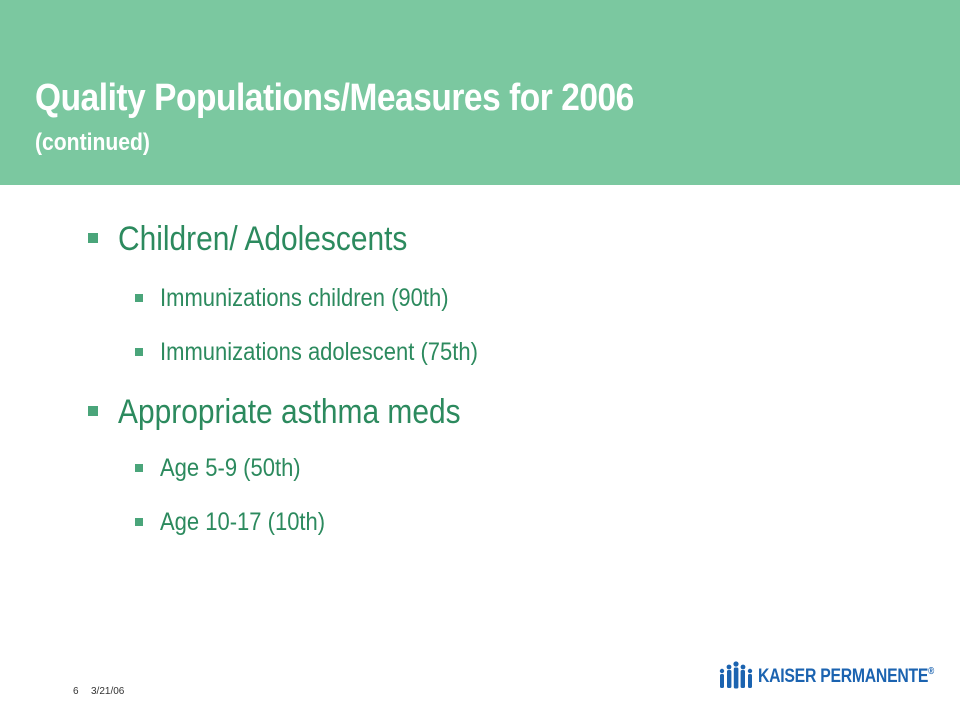  What do you see at coordinates (263, 239) in the screenshot?
I see `bullet-item-children-adolescents: Children/ Adolescents` at bounding box center [263, 239].